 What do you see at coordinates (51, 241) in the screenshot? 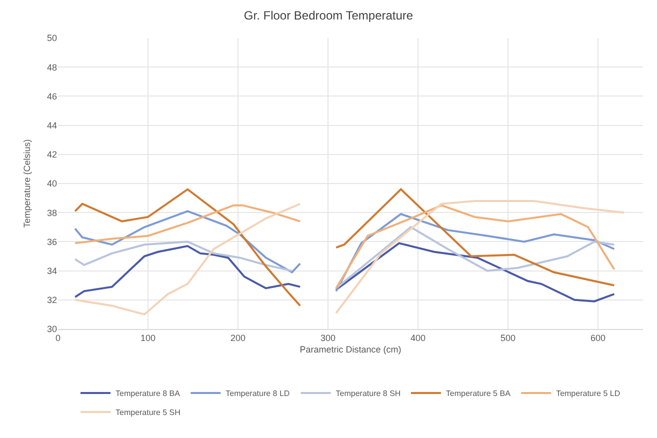
I see `y-tick-label: 36` at bounding box center [51, 241].